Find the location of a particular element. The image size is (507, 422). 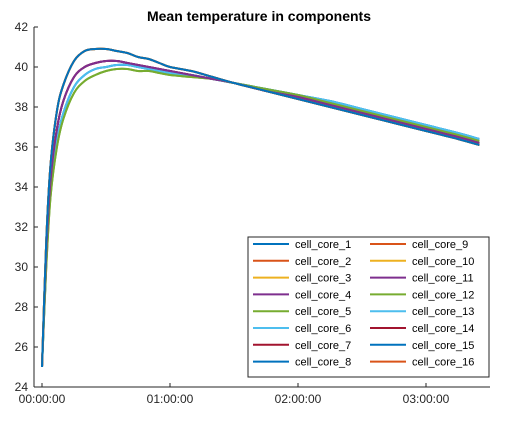

y-tick-label: 26 is located at coordinates (22, 347).